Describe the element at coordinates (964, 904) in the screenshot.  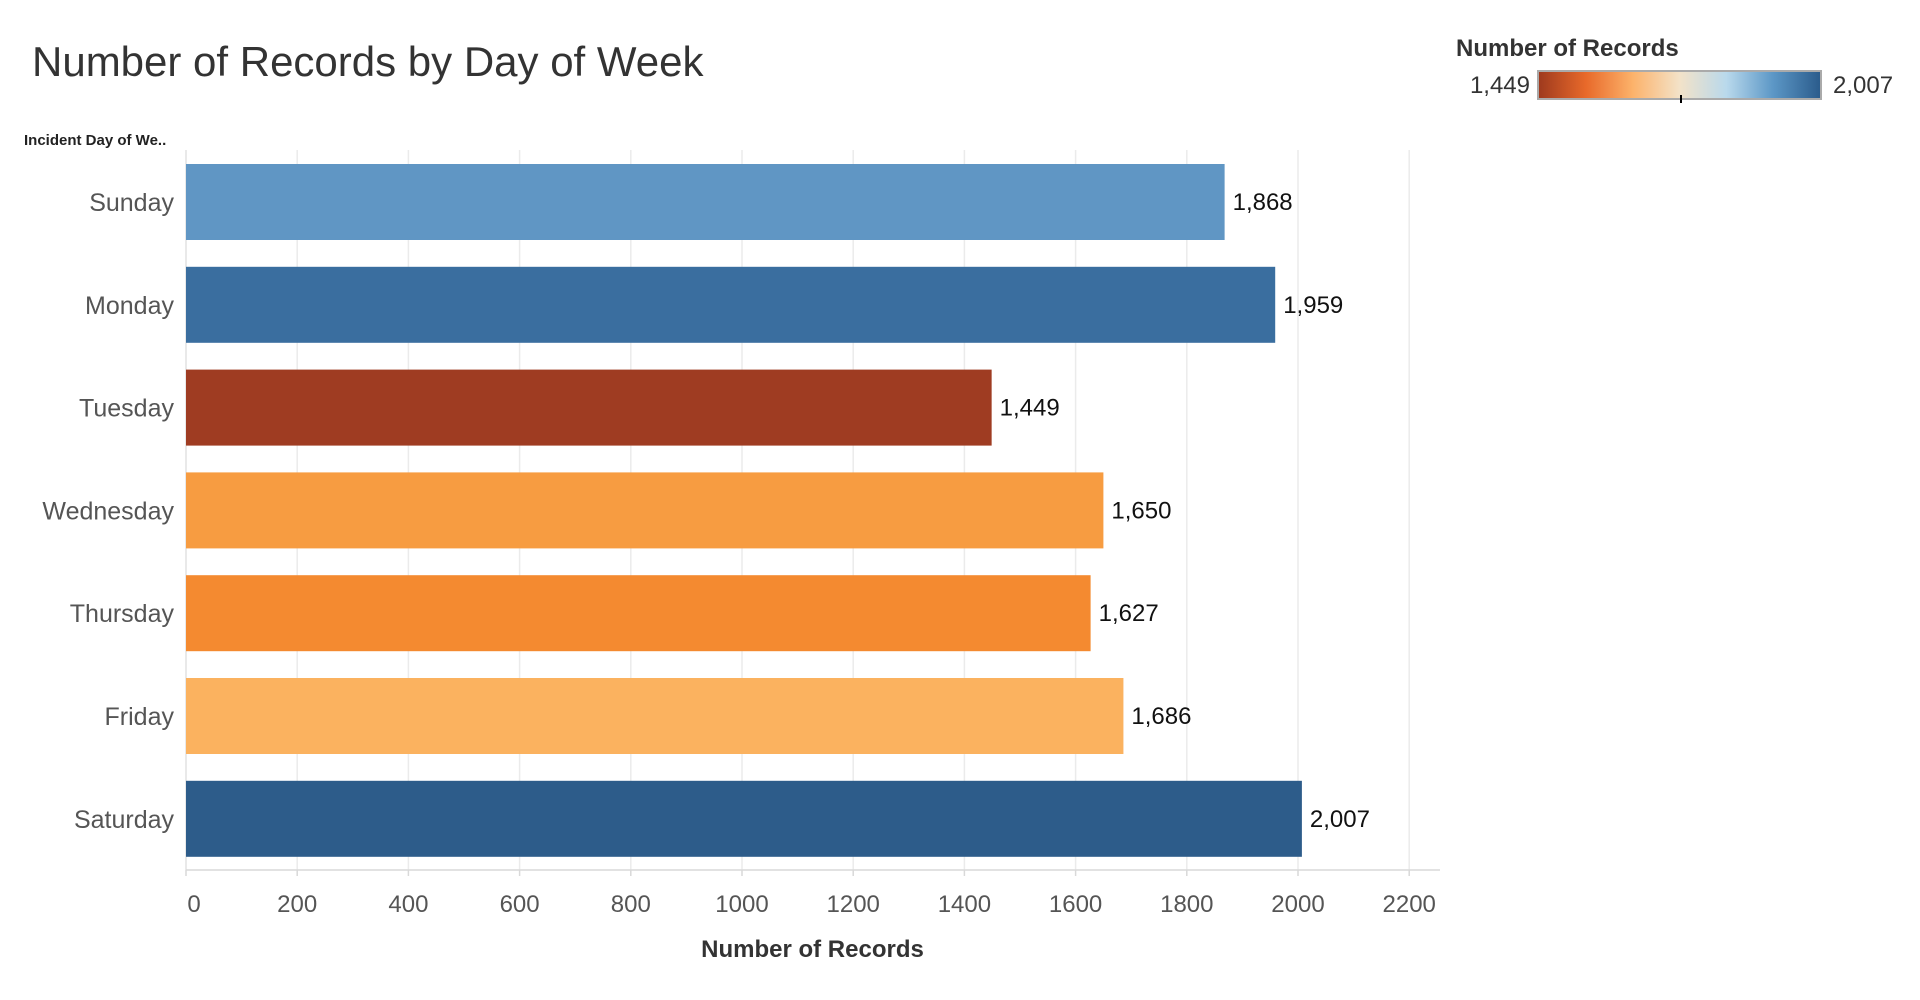
I see `x-tick-label: 1400` at that location.